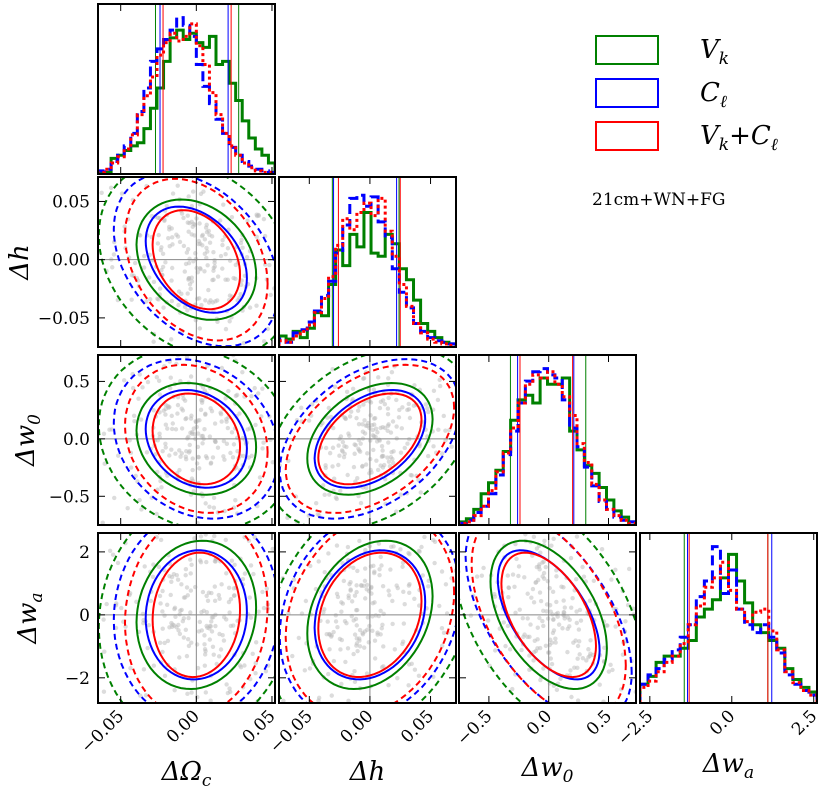 This screenshot has width=830, height=797. Describe the element at coordinates (774, 145) in the screenshot. I see `legend-subscript: ℓ` at that location.